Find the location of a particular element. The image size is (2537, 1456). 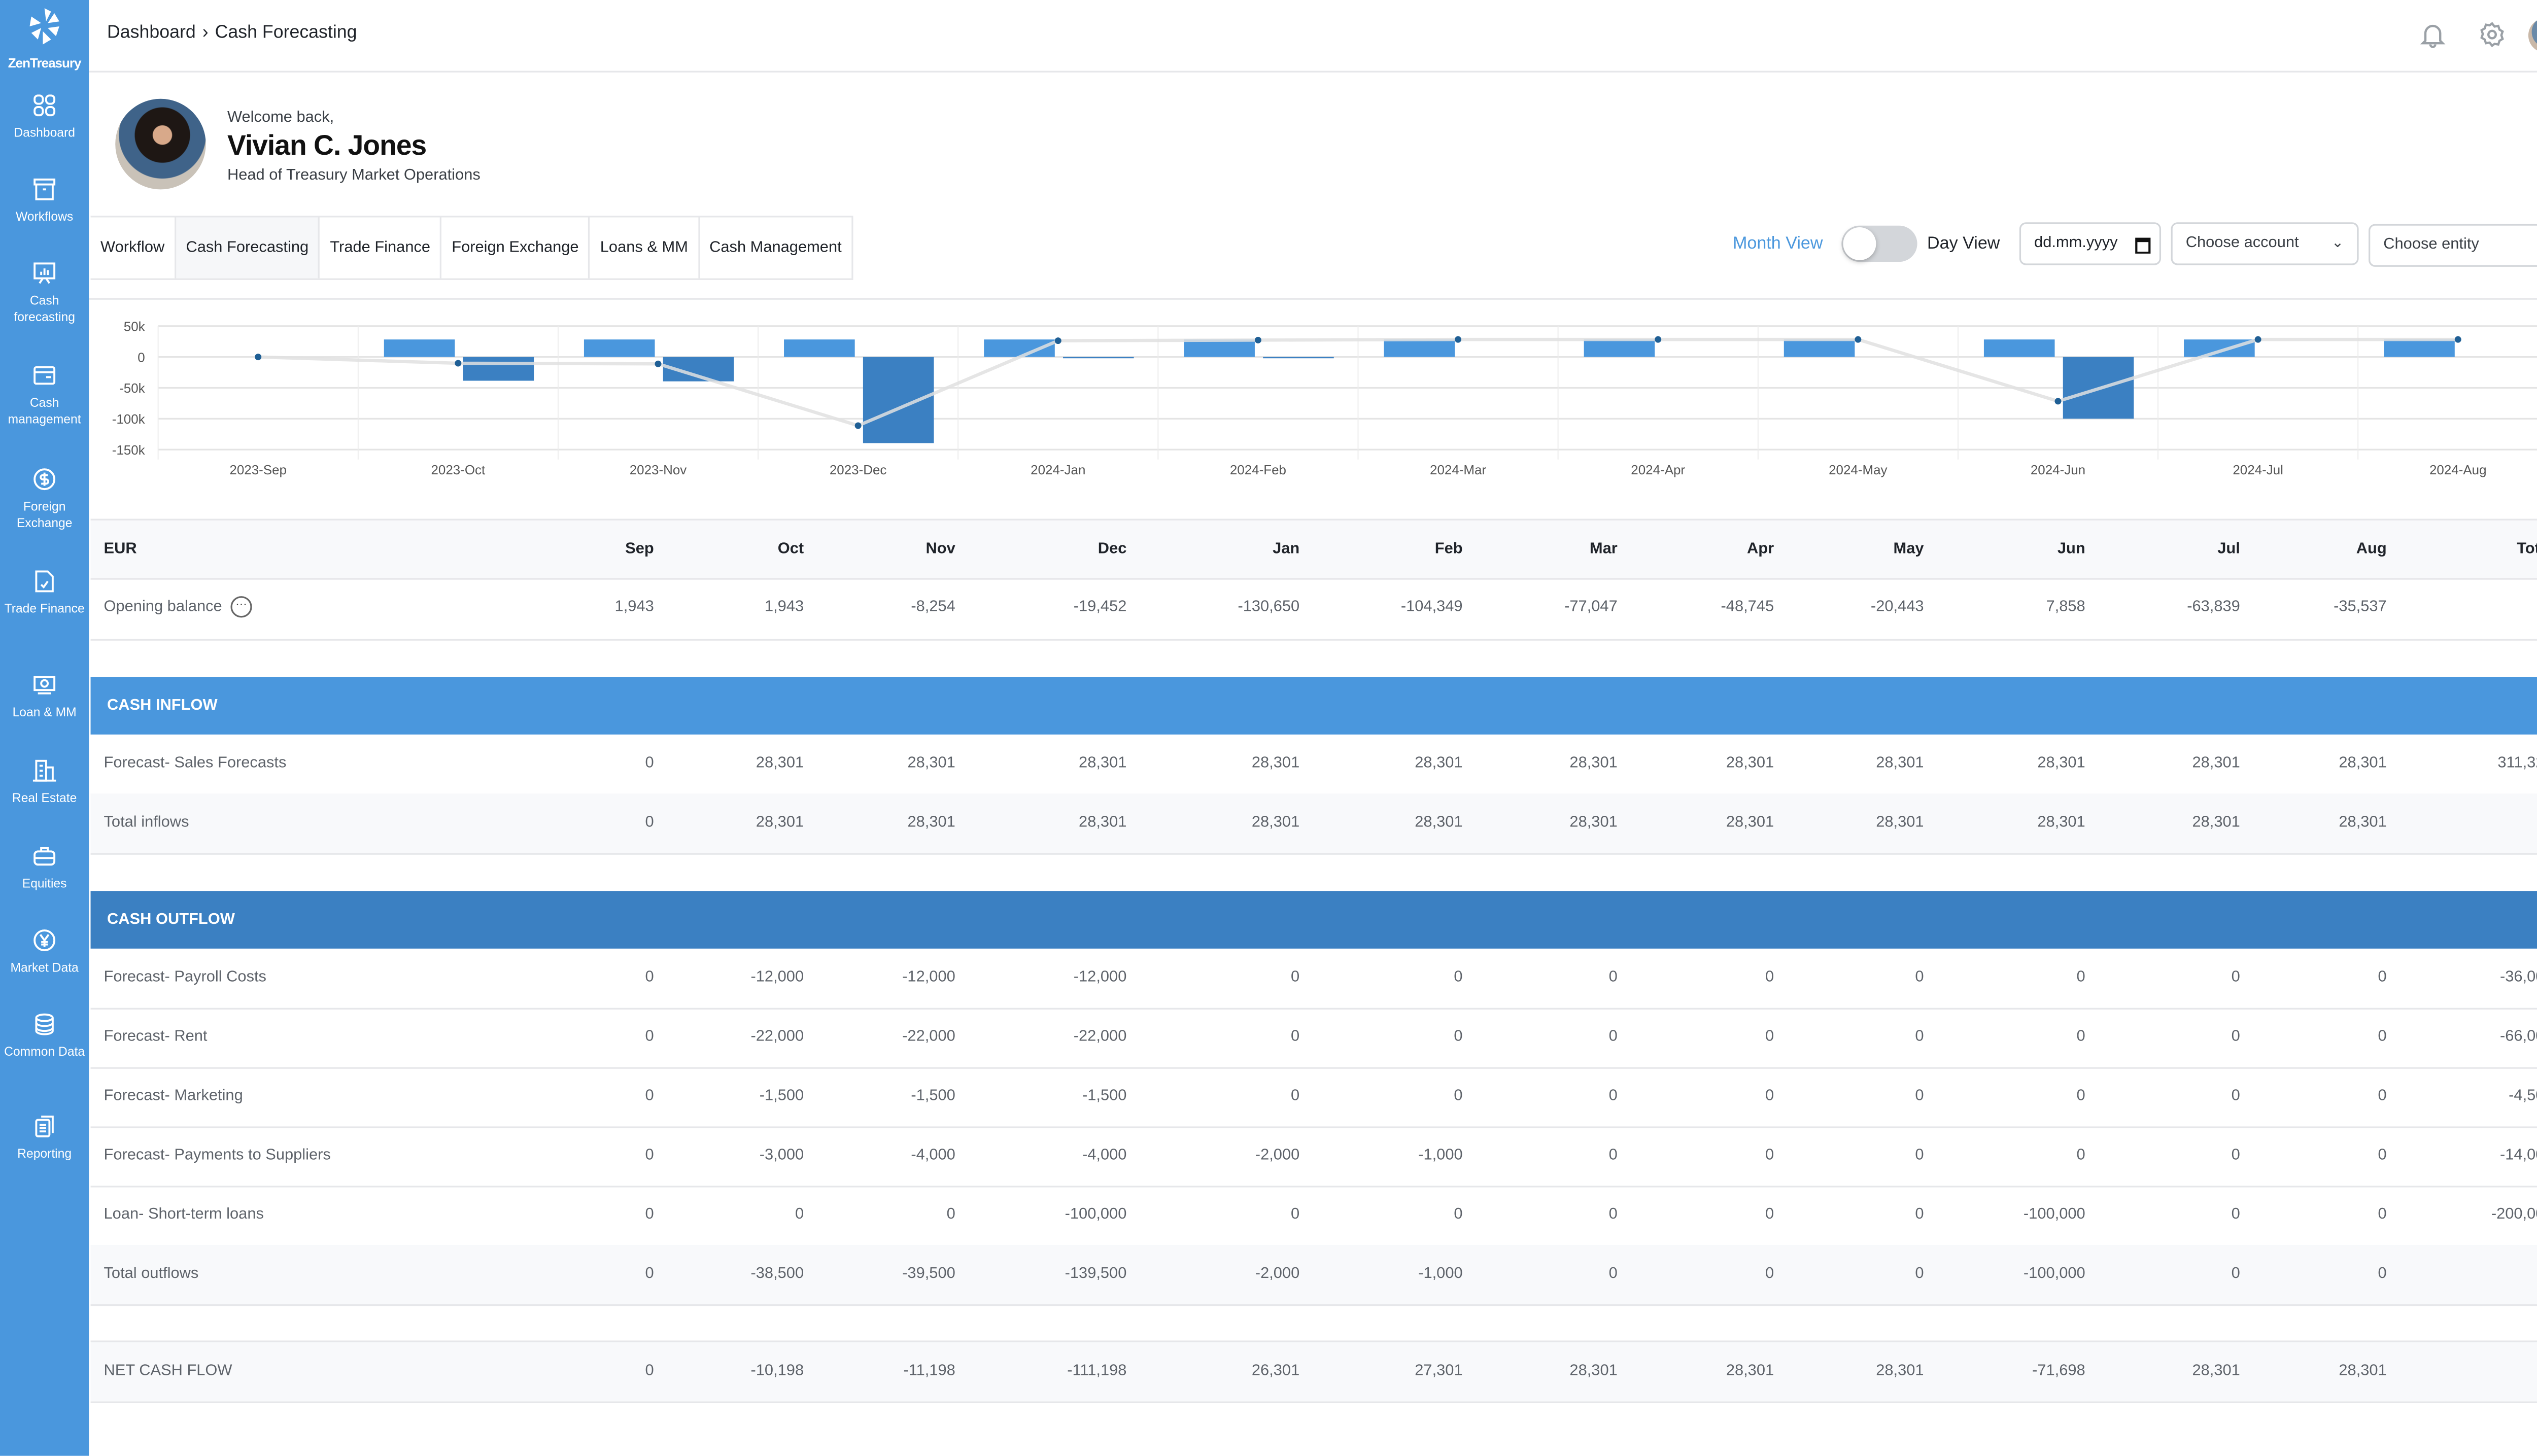

month-view-label: Month View is located at coordinates (1778, 243).